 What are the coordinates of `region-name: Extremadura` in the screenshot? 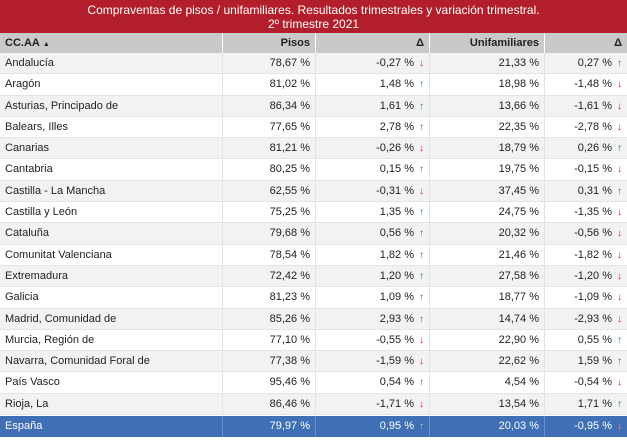 It's located at (111, 276).